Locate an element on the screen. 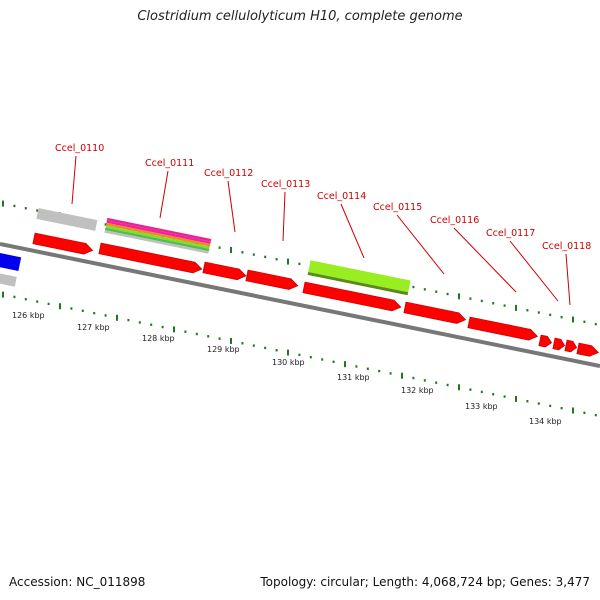 Image resolution: width=600 pixels, height=600 pixels. kbp-label: 126 kbp is located at coordinates (28, 315).